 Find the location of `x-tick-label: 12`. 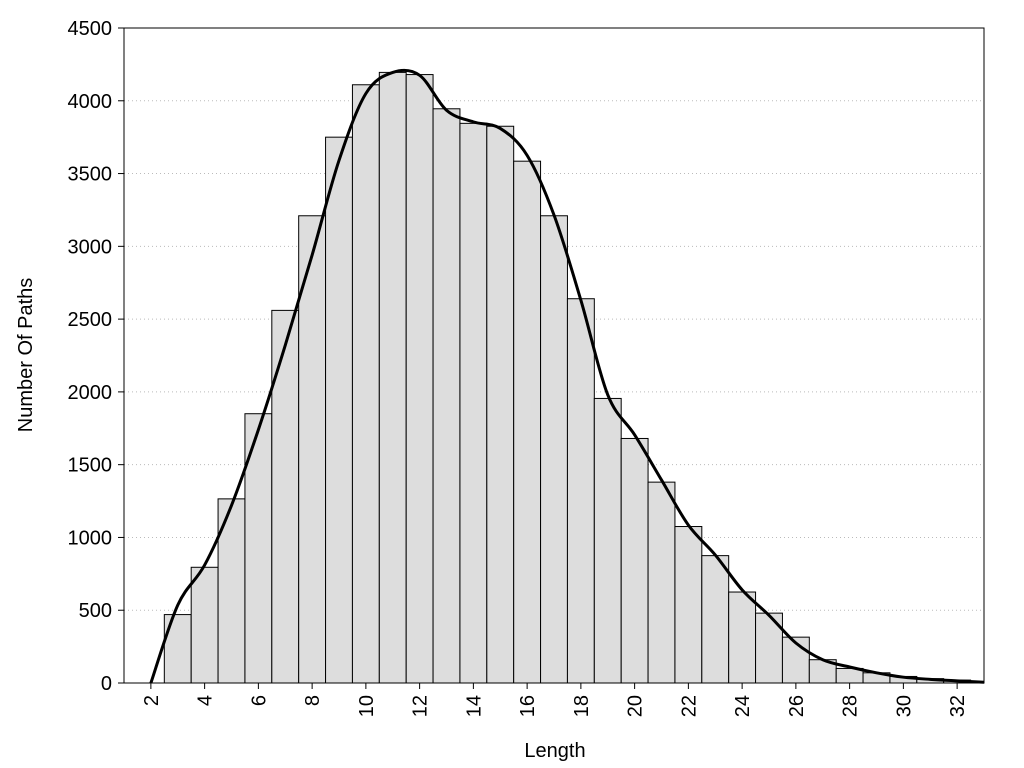

x-tick-label: 12 is located at coordinates (421, 706).